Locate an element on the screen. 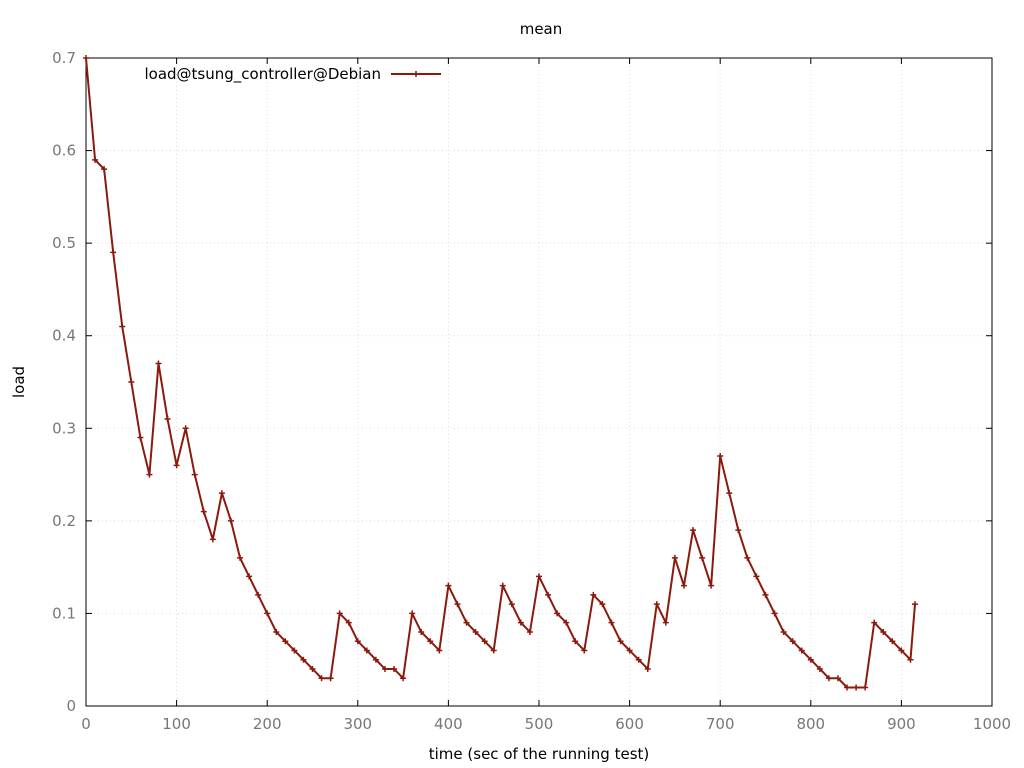 This screenshot has height=768, width=1024. legend-marker-glyph is located at coordinates (416, 74).